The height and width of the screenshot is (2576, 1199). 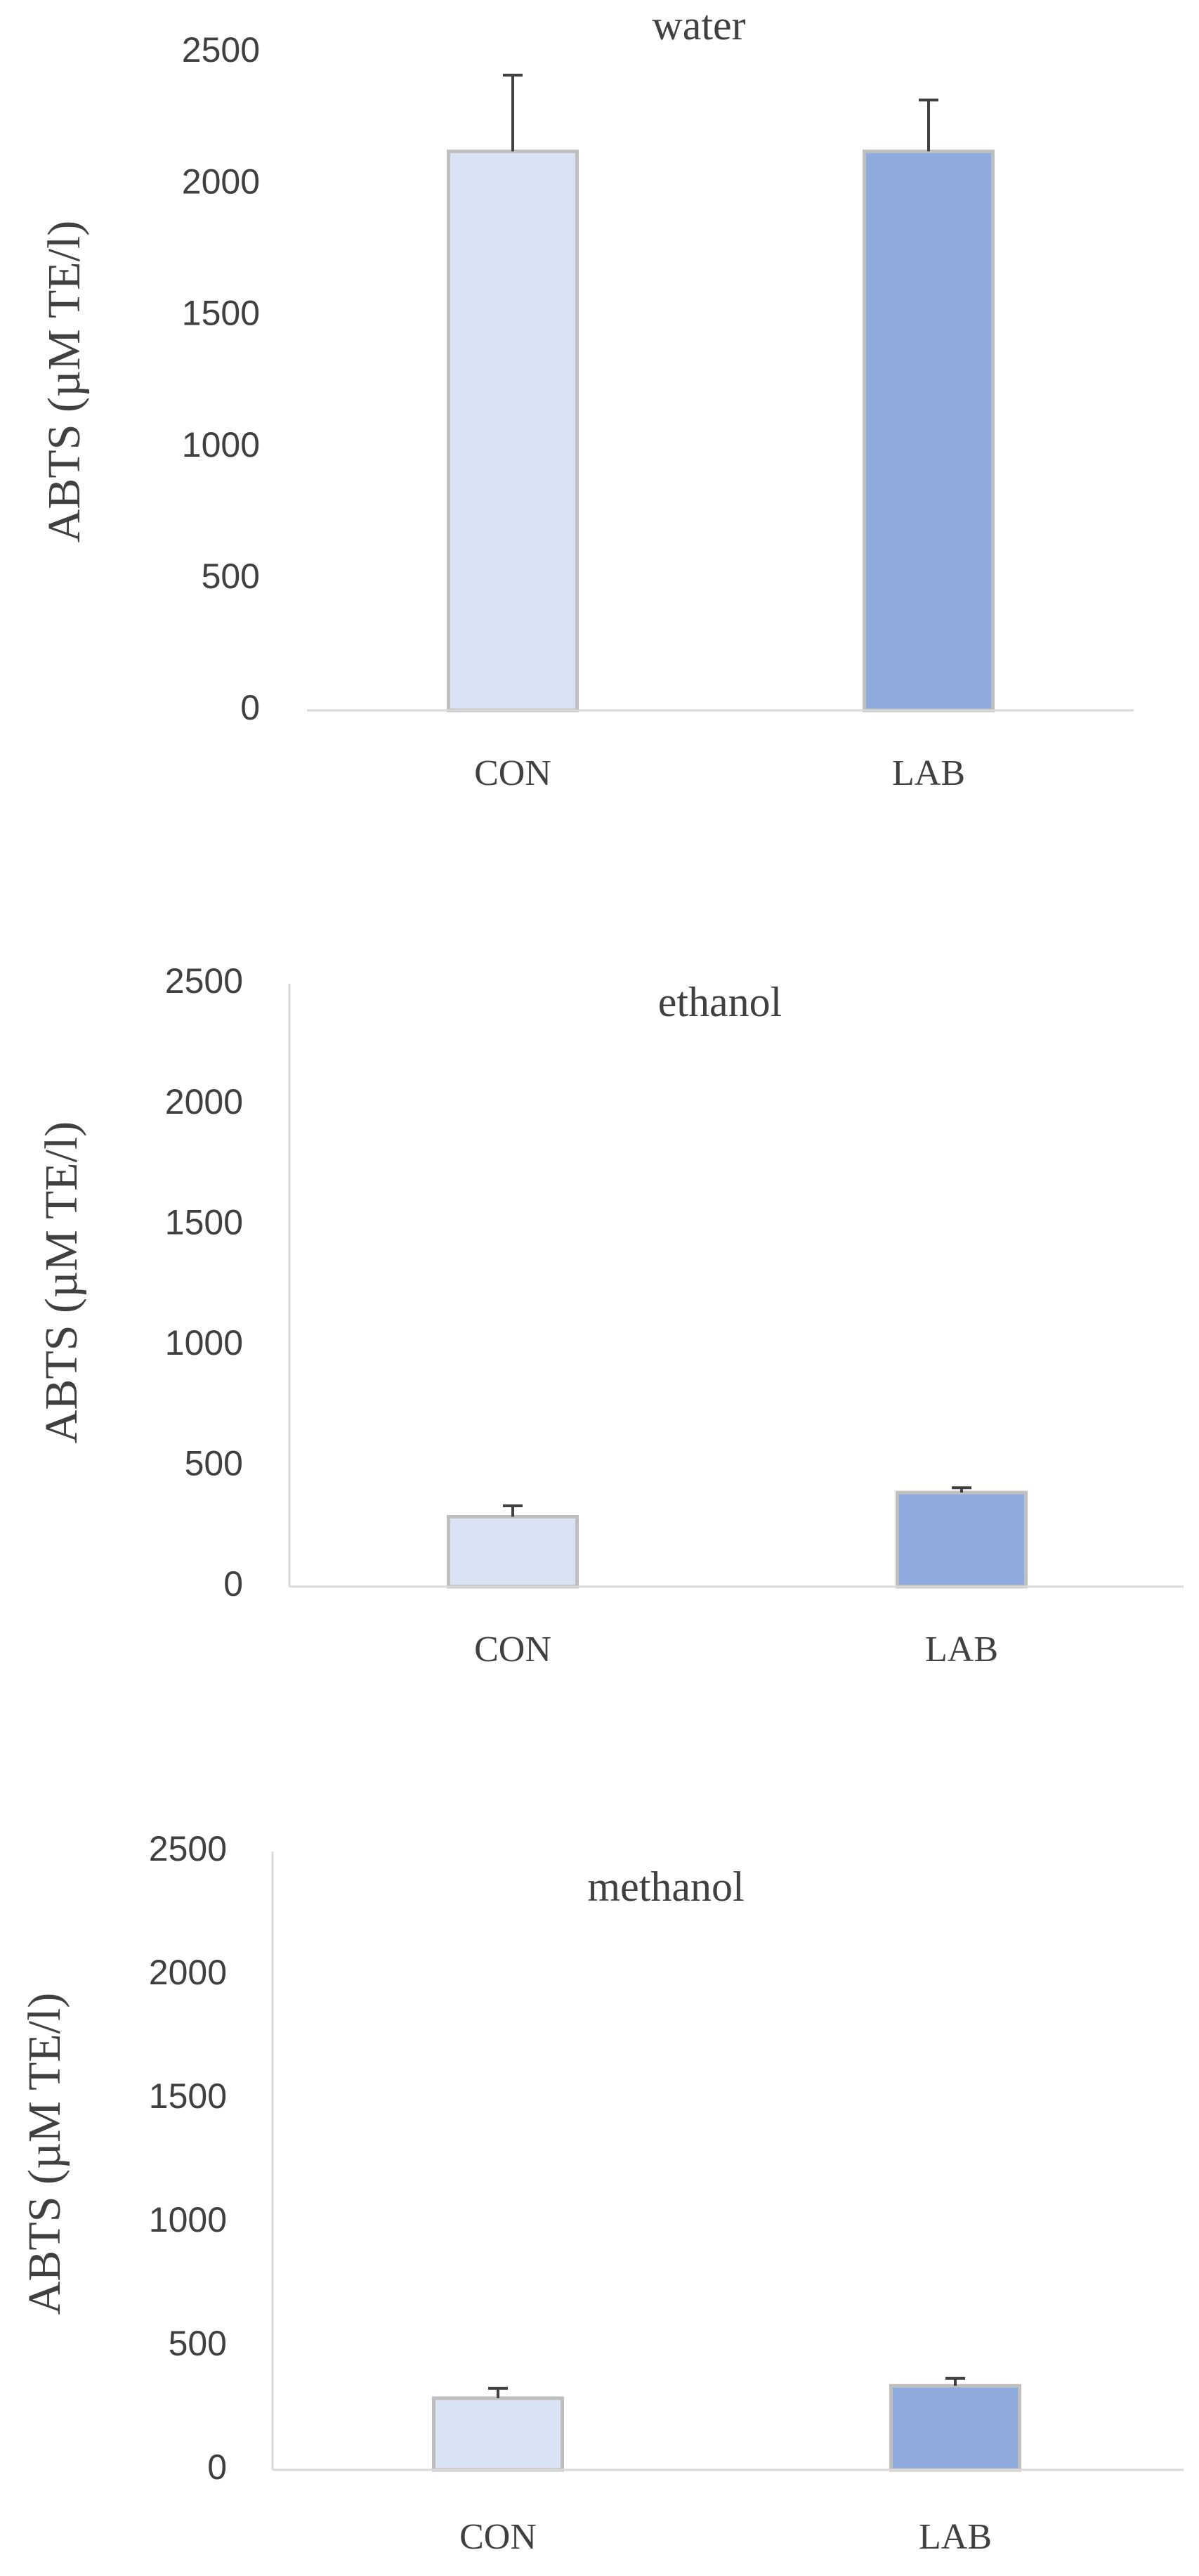 I want to click on chart-title: ethanol, so click(x=720, y=1002).